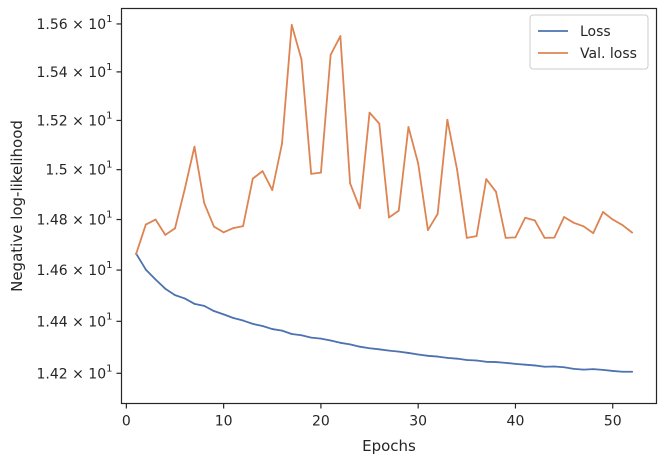  Describe the element at coordinates (321, 422) in the screenshot. I see `x-tick-label: 20` at that location.